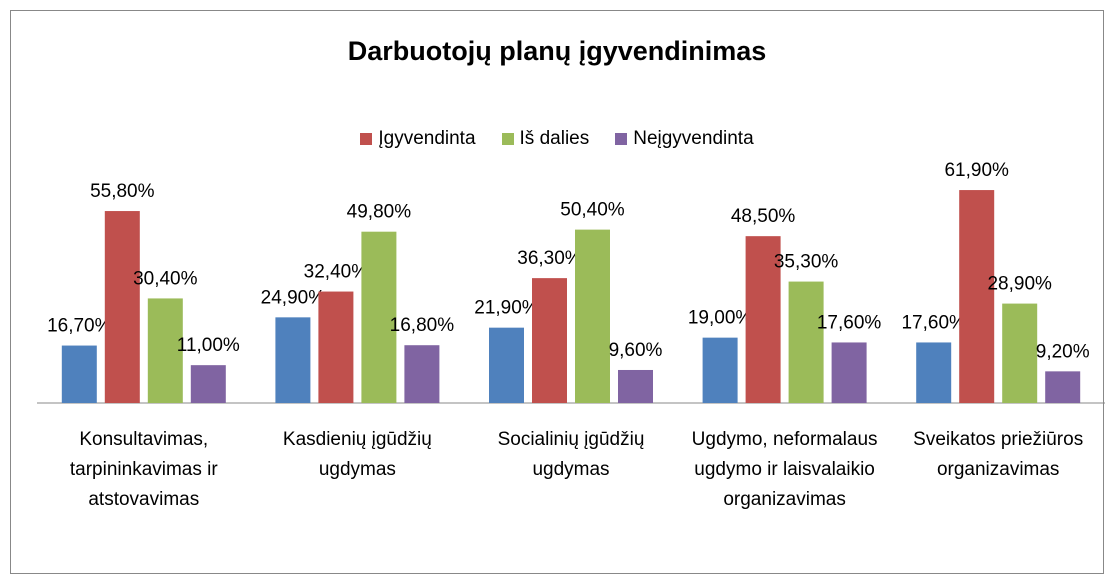 Image resolution: width=1114 pixels, height=584 pixels. What do you see at coordinates (636, 350) in the screenshot?
I see `data-label: 9,60%` at bounding box center [636, 350].